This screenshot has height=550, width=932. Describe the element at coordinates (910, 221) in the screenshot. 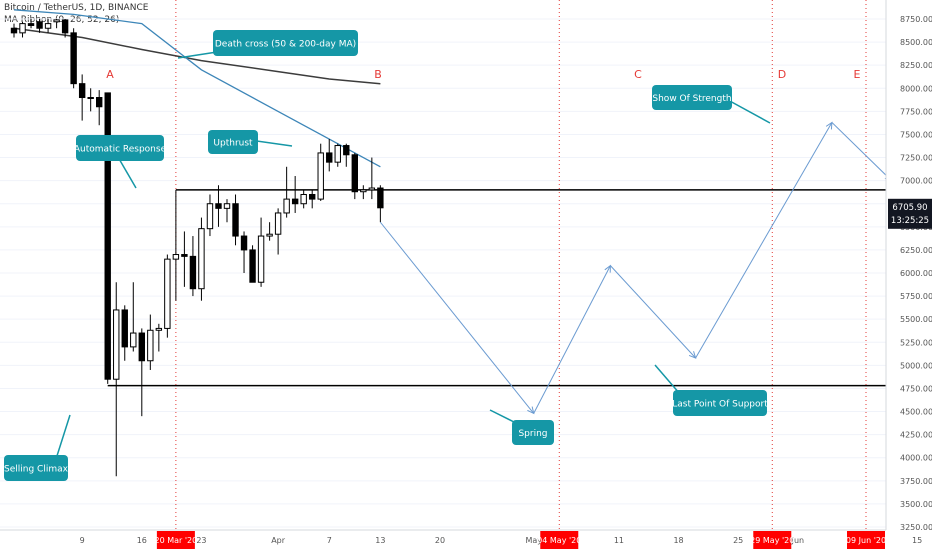

I see `price-box-countdown: 13:25:25` at that location.